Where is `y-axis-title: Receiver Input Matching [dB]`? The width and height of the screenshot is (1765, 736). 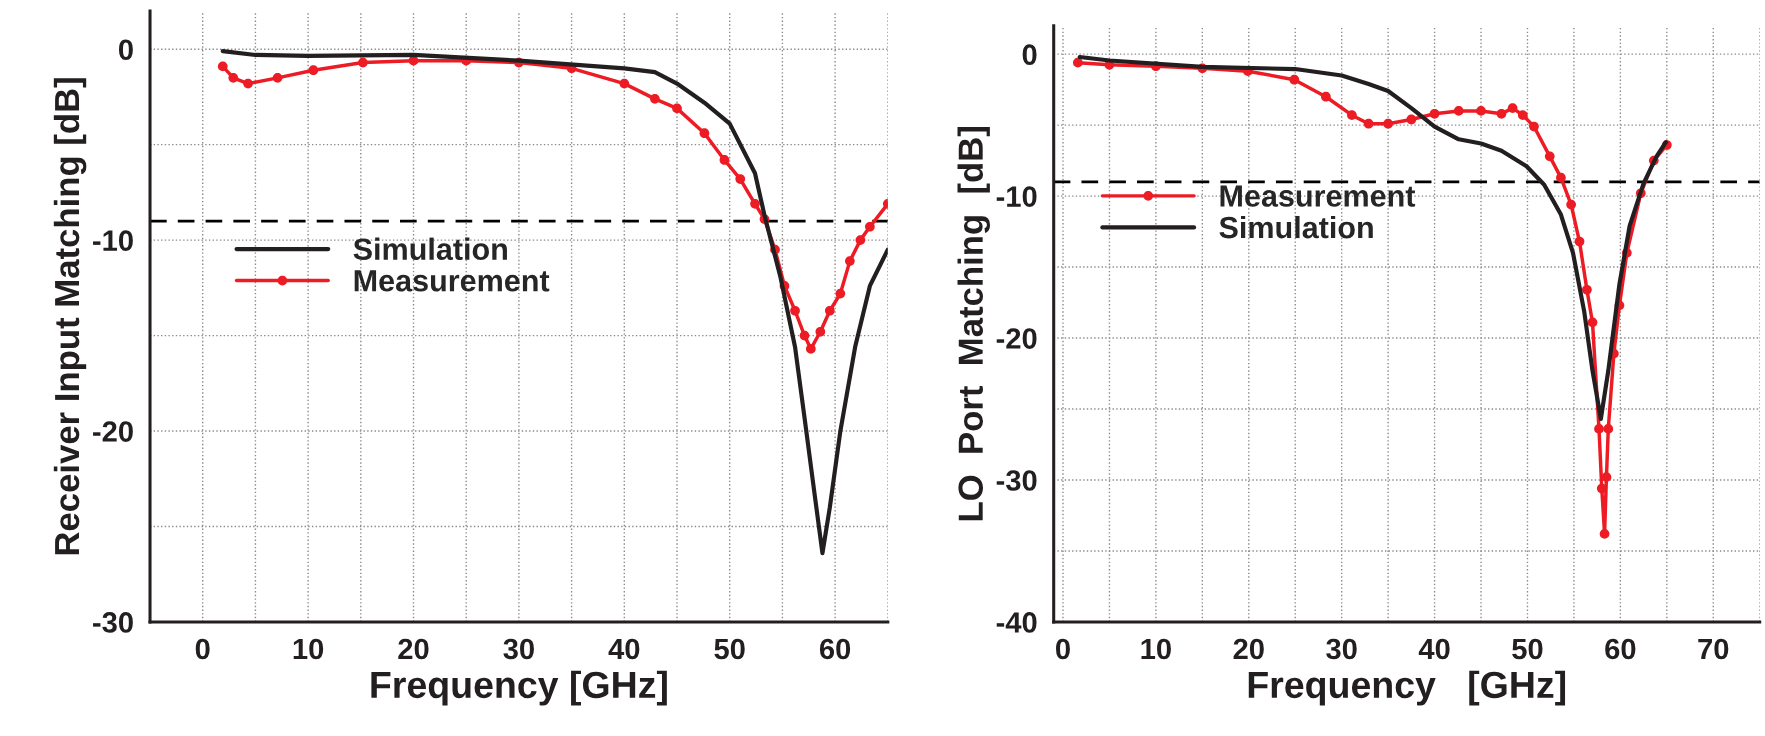 y-axis-title: Receiver Input Matching [dB] is located at coordinates (70, 316).